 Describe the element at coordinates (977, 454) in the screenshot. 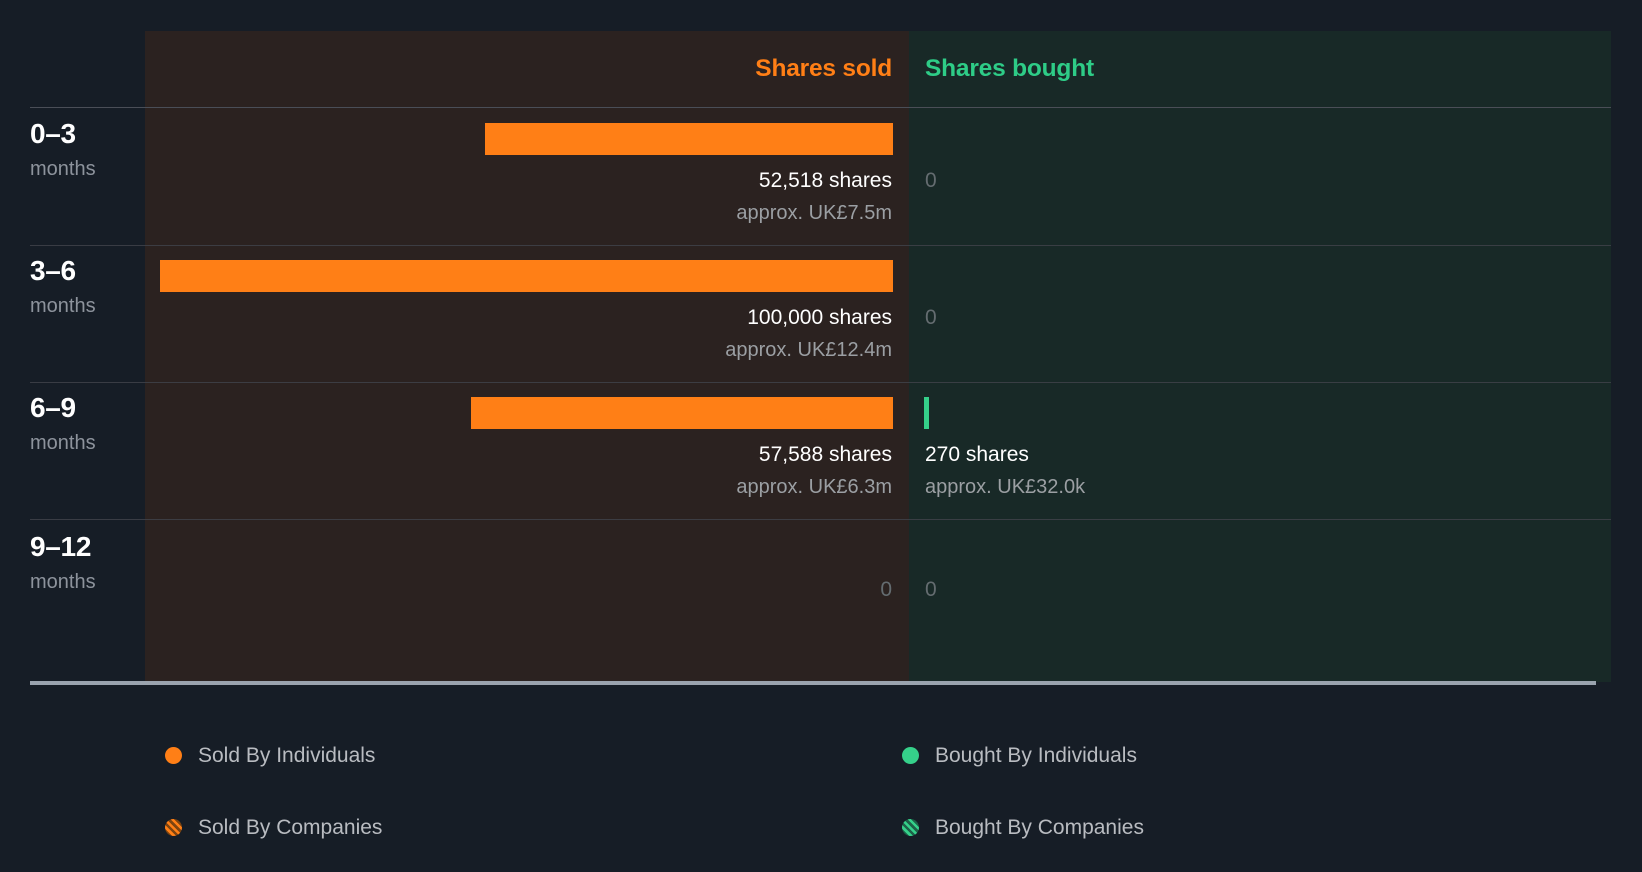

I see `bought-shares-value: 270 shares` at that location.